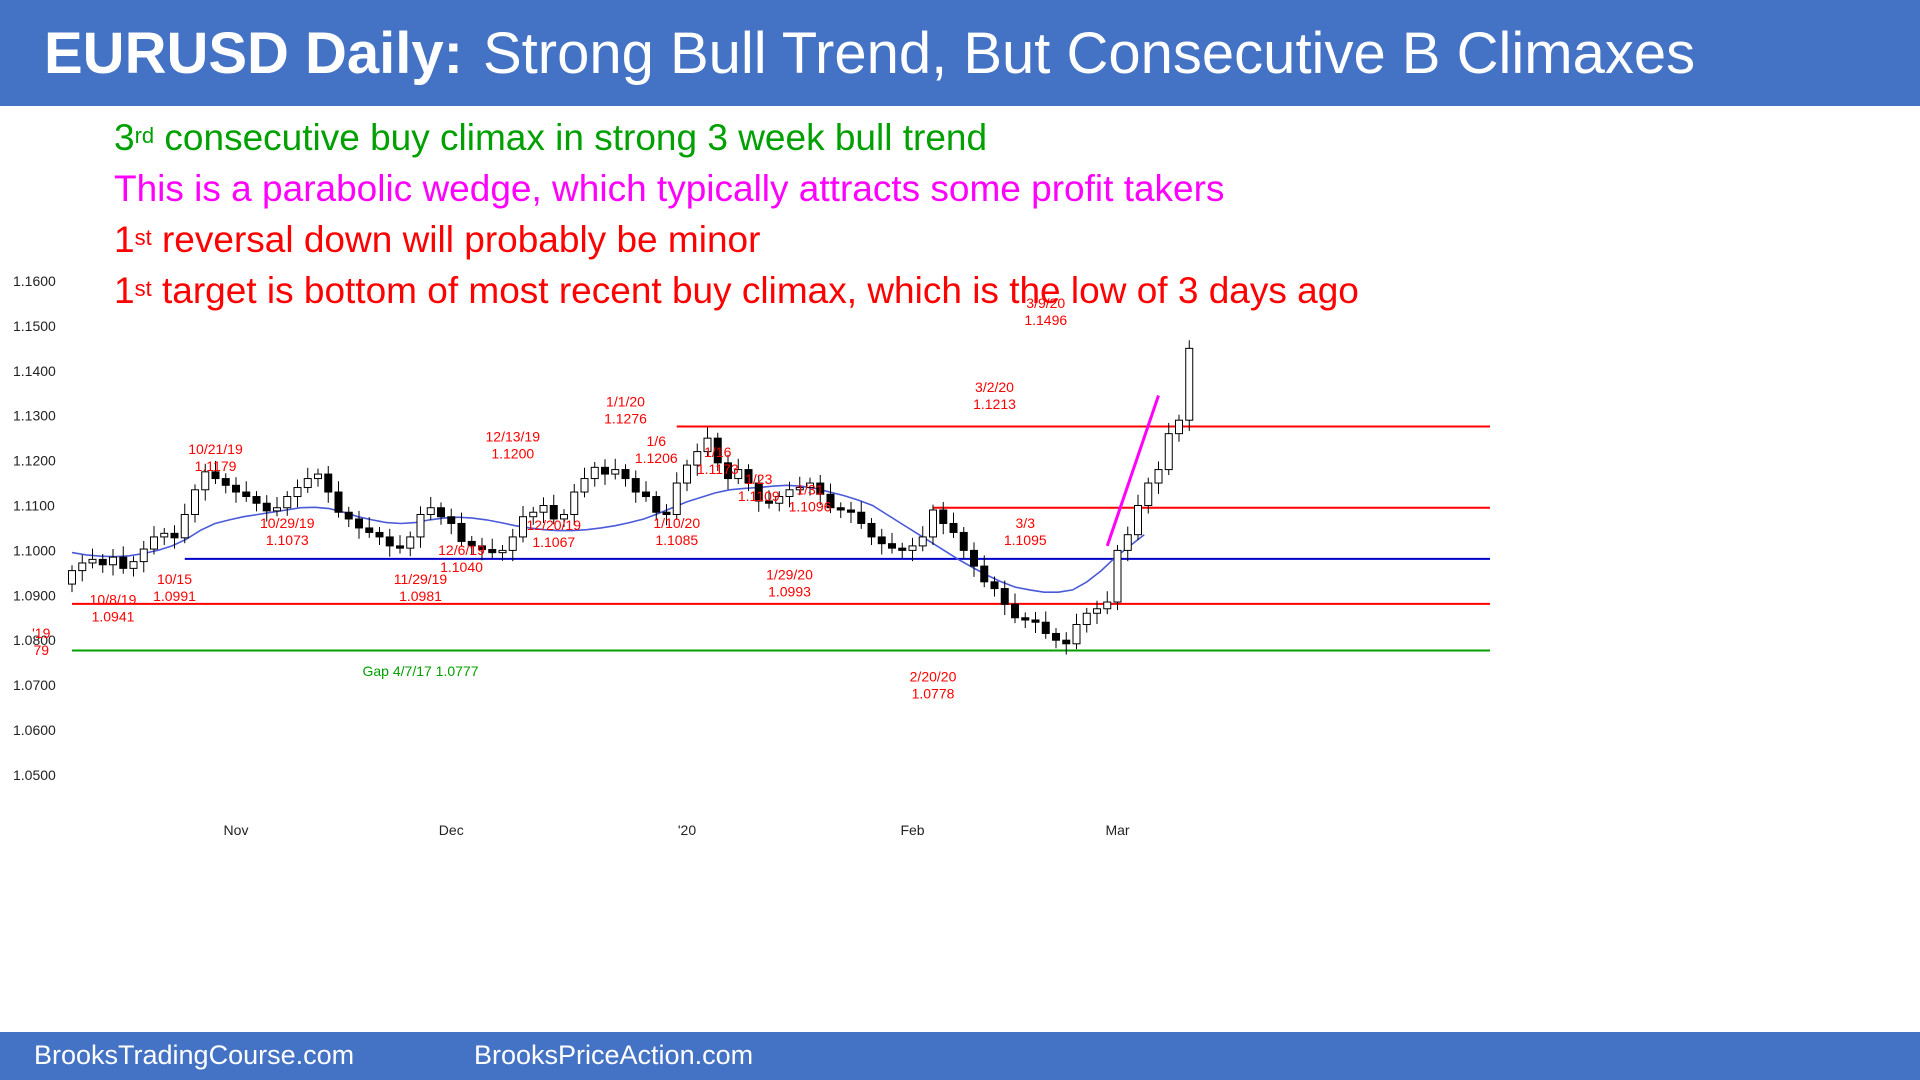 This screenshot has width=1920, height=1080. What do you see at coordinates (174, 596) in the screenshot?
I see `price-annotation: 1.0991` at bounding box center [174, 596].